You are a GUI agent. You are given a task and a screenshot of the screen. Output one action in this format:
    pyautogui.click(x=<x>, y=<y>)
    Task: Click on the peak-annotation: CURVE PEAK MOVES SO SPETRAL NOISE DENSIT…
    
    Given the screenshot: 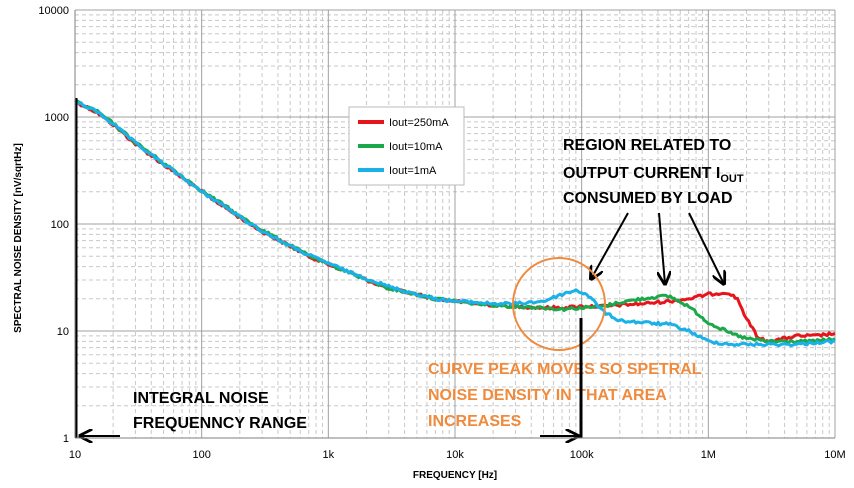 What is the action you would take?
    pyautogui.click(x=565, y=395)
    